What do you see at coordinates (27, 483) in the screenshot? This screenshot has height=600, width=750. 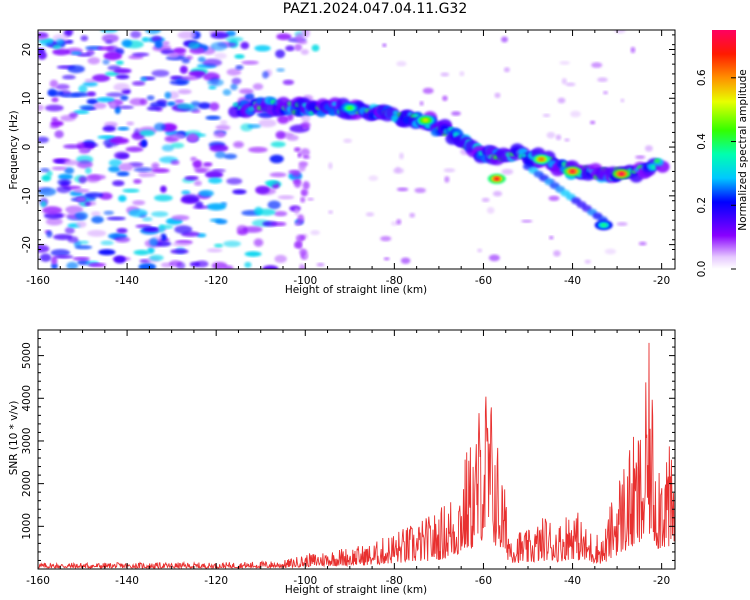 I see `y-tick-label: 2000` at bounding box center [27, 483].